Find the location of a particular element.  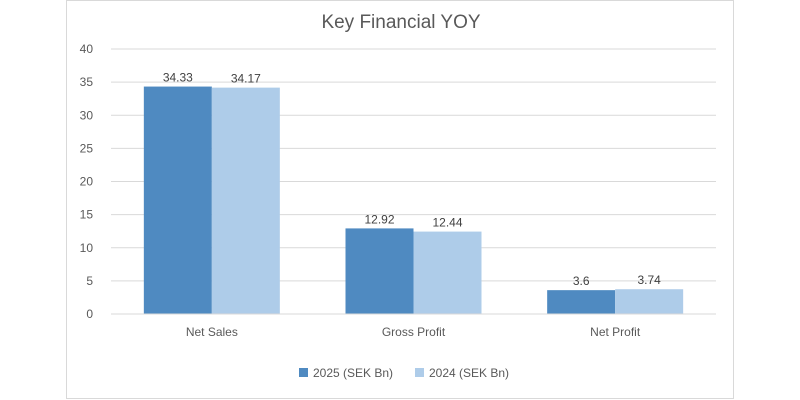

legend: 2025 (SEK Bn) 2024 (SEK Bn) is located at coordinates (404, 373).